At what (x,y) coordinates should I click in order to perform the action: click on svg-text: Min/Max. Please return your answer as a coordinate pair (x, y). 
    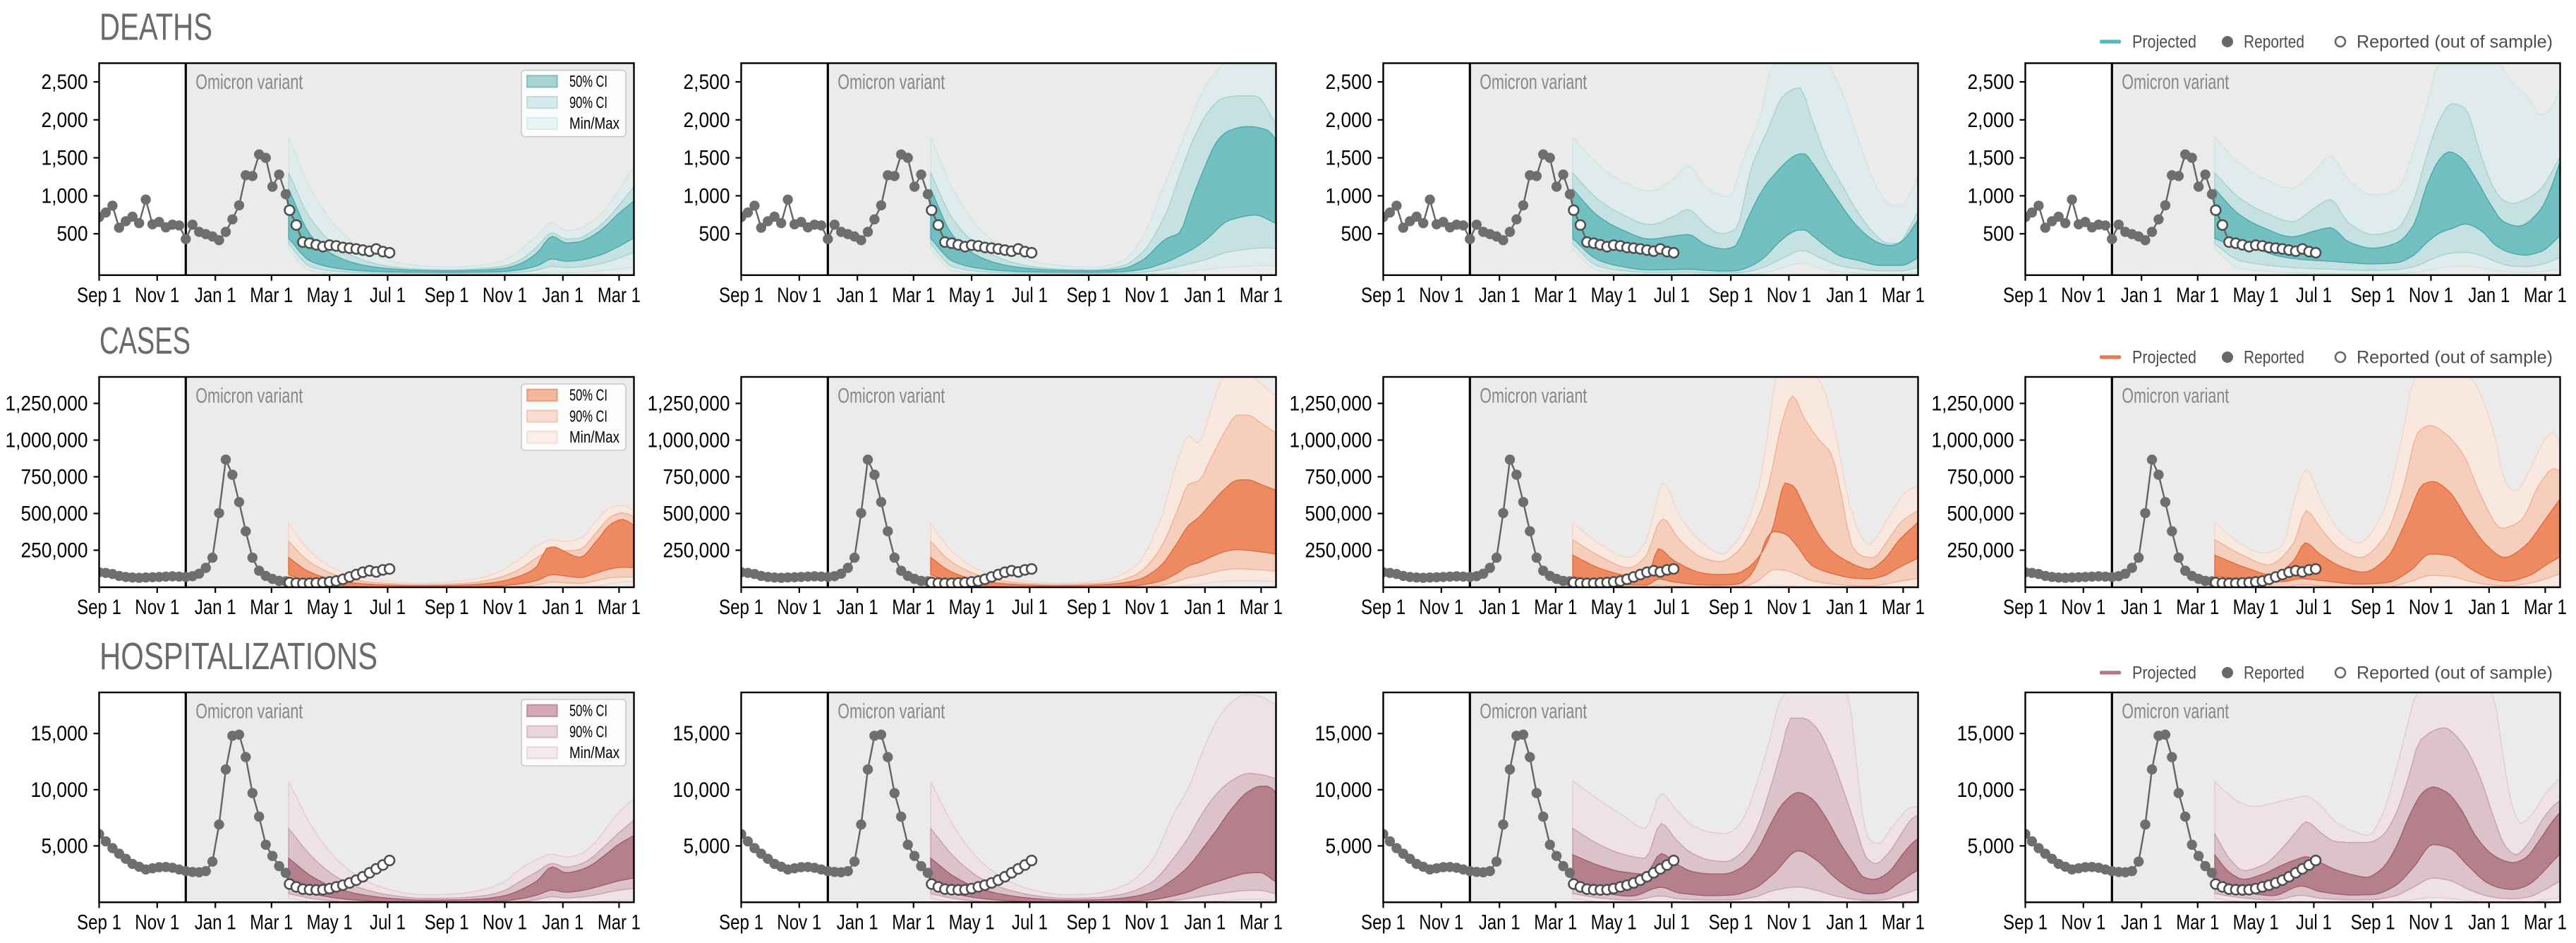
    Looking at the image, I should click on (594, 124).